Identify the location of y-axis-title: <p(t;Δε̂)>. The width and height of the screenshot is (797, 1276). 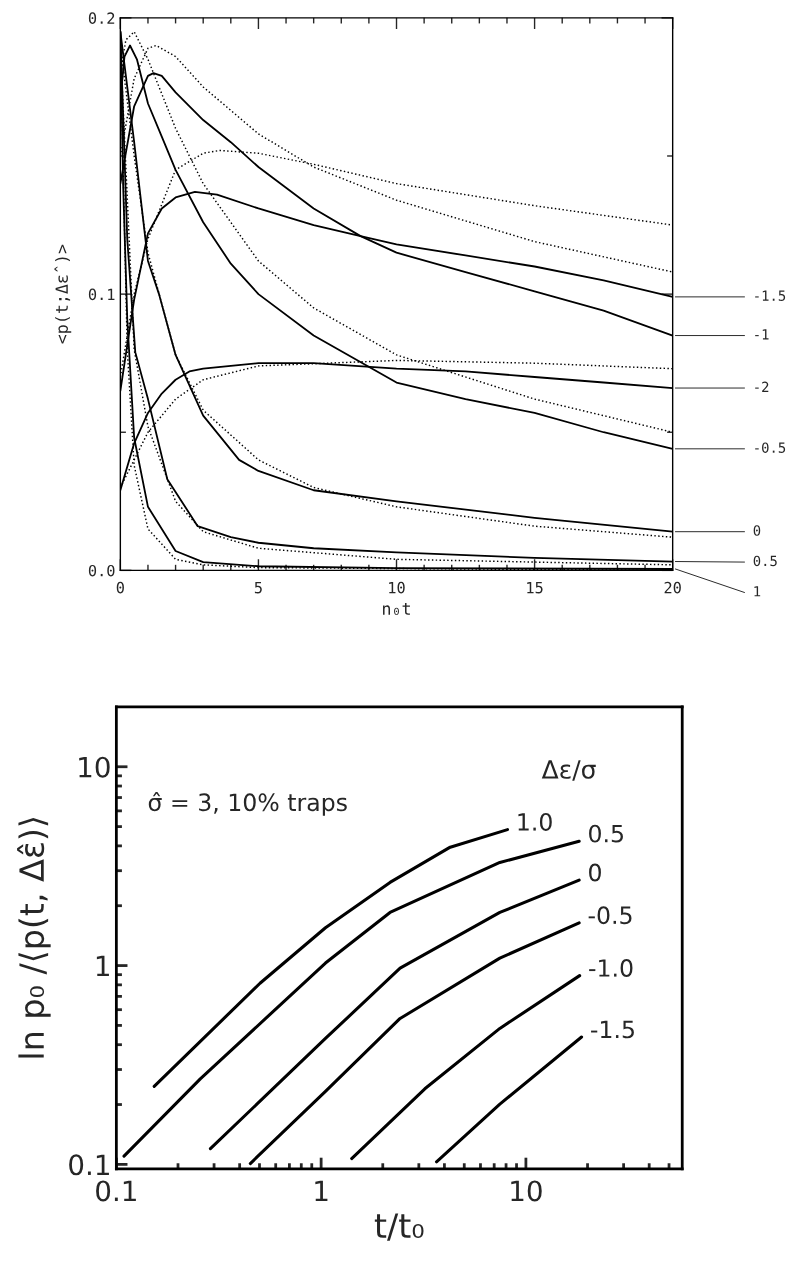
(63, 294).